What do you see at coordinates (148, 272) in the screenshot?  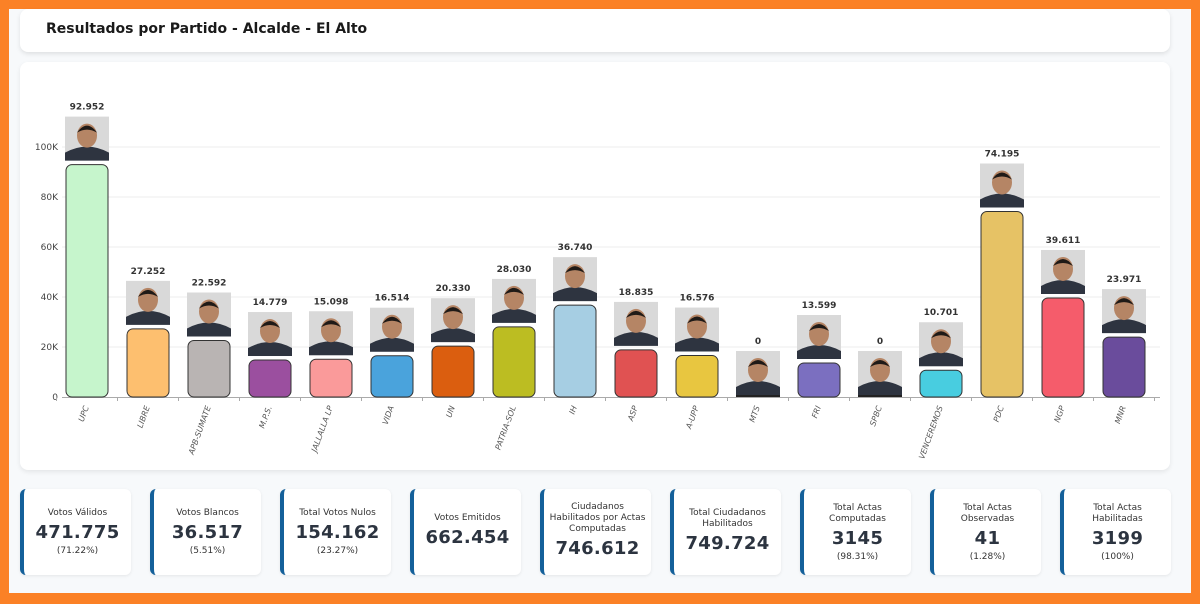 I see `data-label: 27.252` at bounding box center [148, 272].